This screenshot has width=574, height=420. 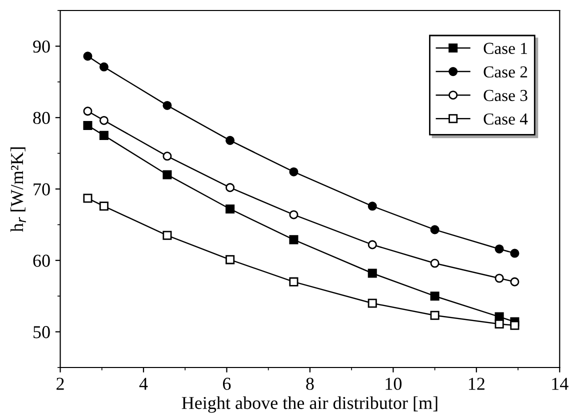 What do you see at coordinates (41, 46) in the screenshot?
I see `y-tick-label: 90` at bounding box center [41, 46].